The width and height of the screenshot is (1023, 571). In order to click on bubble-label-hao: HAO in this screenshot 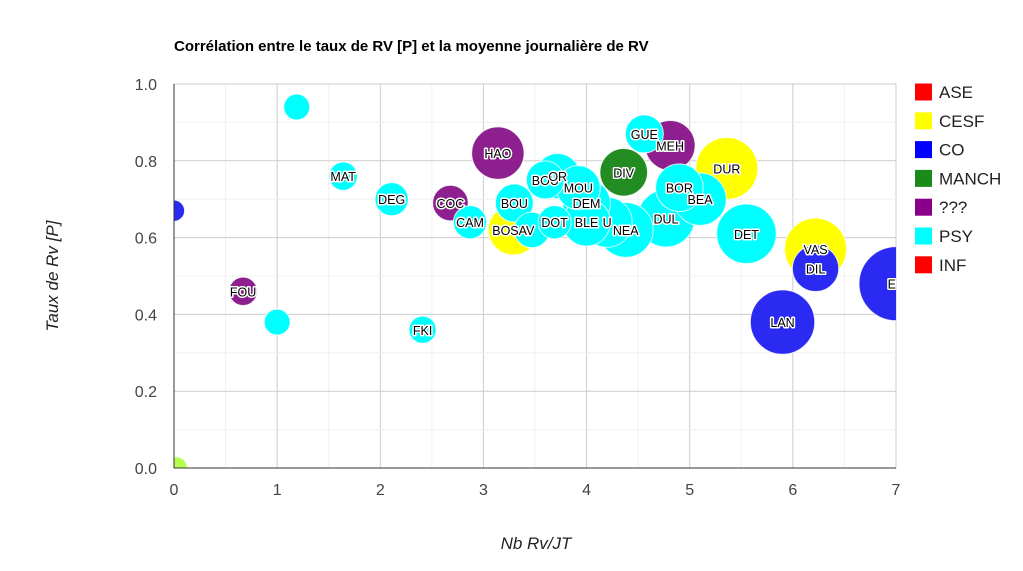, I will do `click(497, 154)`.